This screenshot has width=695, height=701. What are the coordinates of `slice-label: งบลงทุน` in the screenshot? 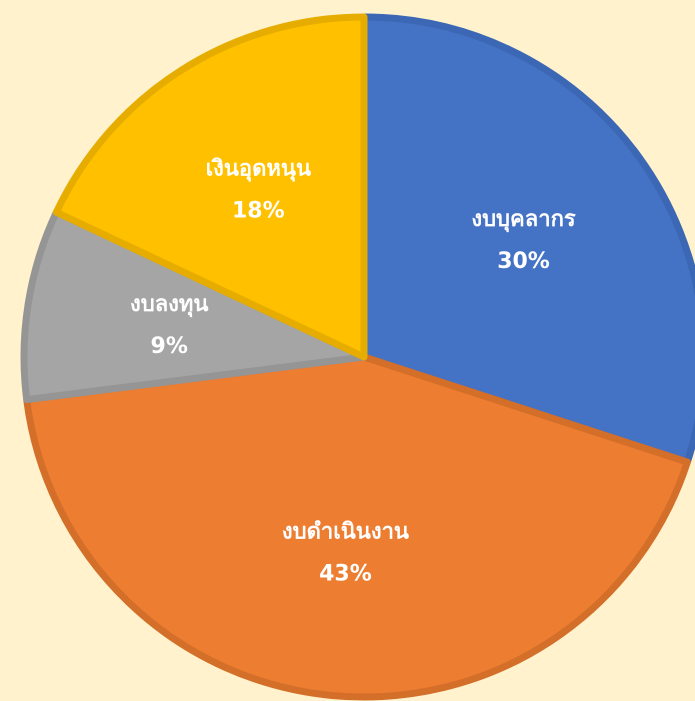 It's located at (169, 305).